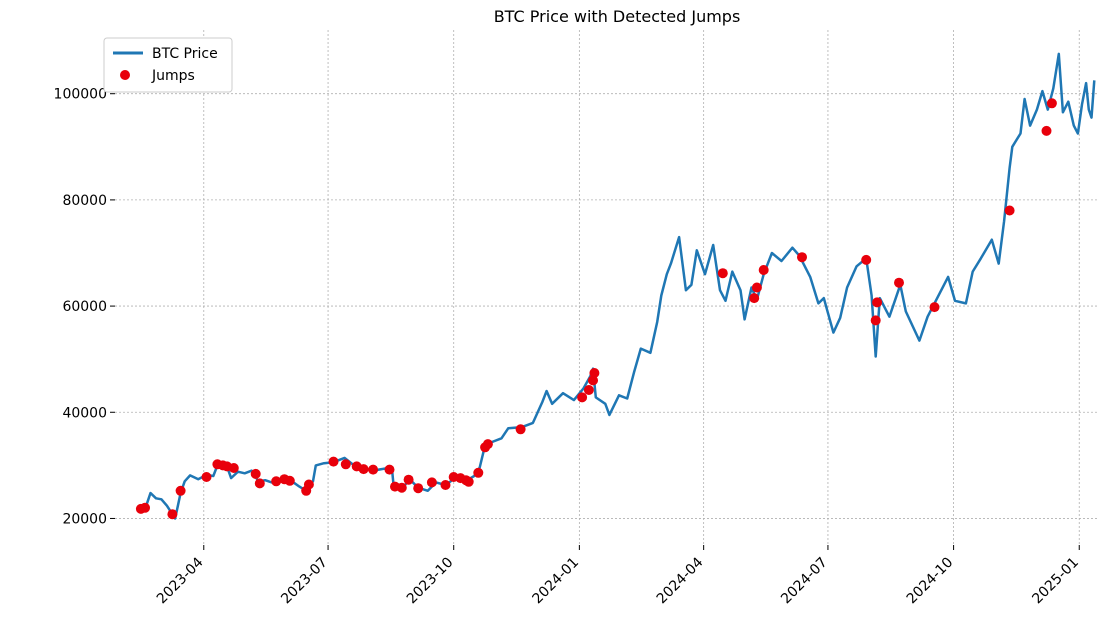  I want to click on legend: BTC Price Jumps, so click(168, 65).